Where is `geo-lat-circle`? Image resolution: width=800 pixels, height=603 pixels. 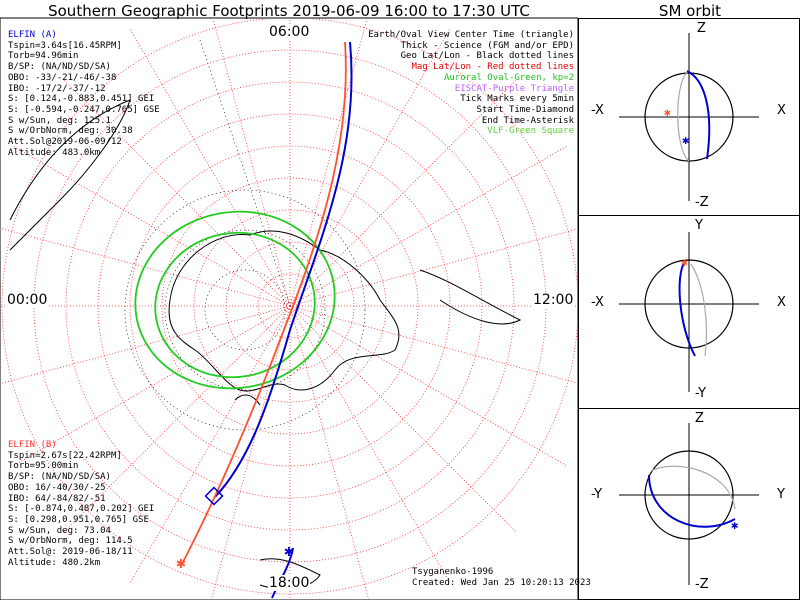
geo-lat-circle is located at coordinates (245, 310).